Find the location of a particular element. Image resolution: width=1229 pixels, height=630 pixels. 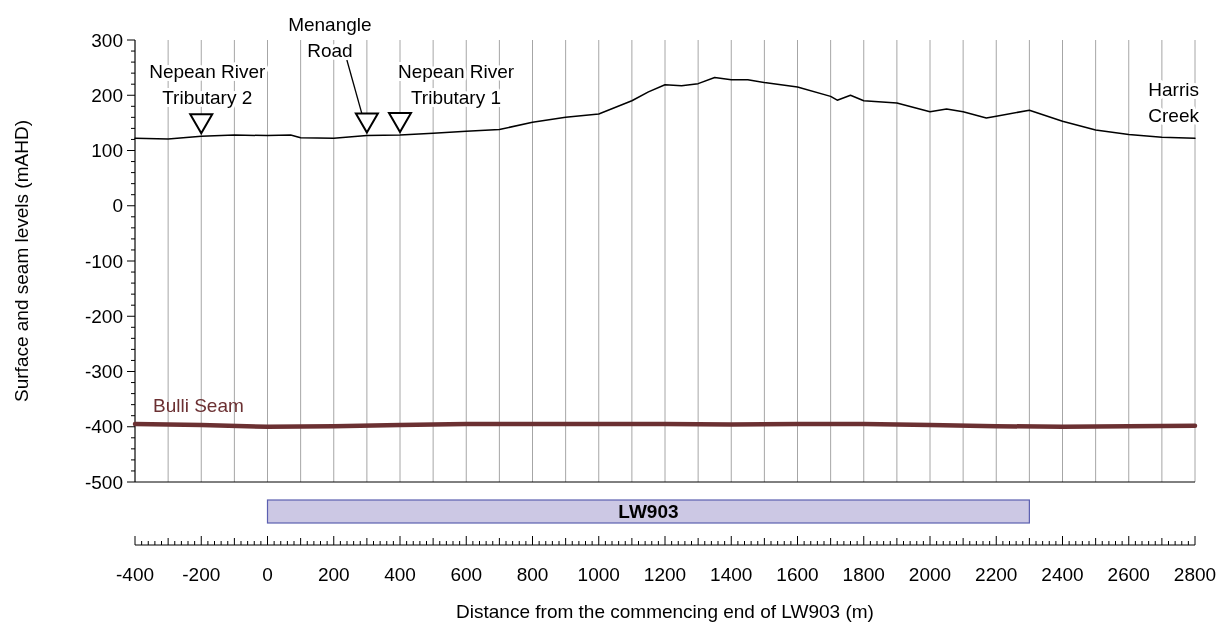

x-tick-label: 1600 is located at coordinates (797, 574).